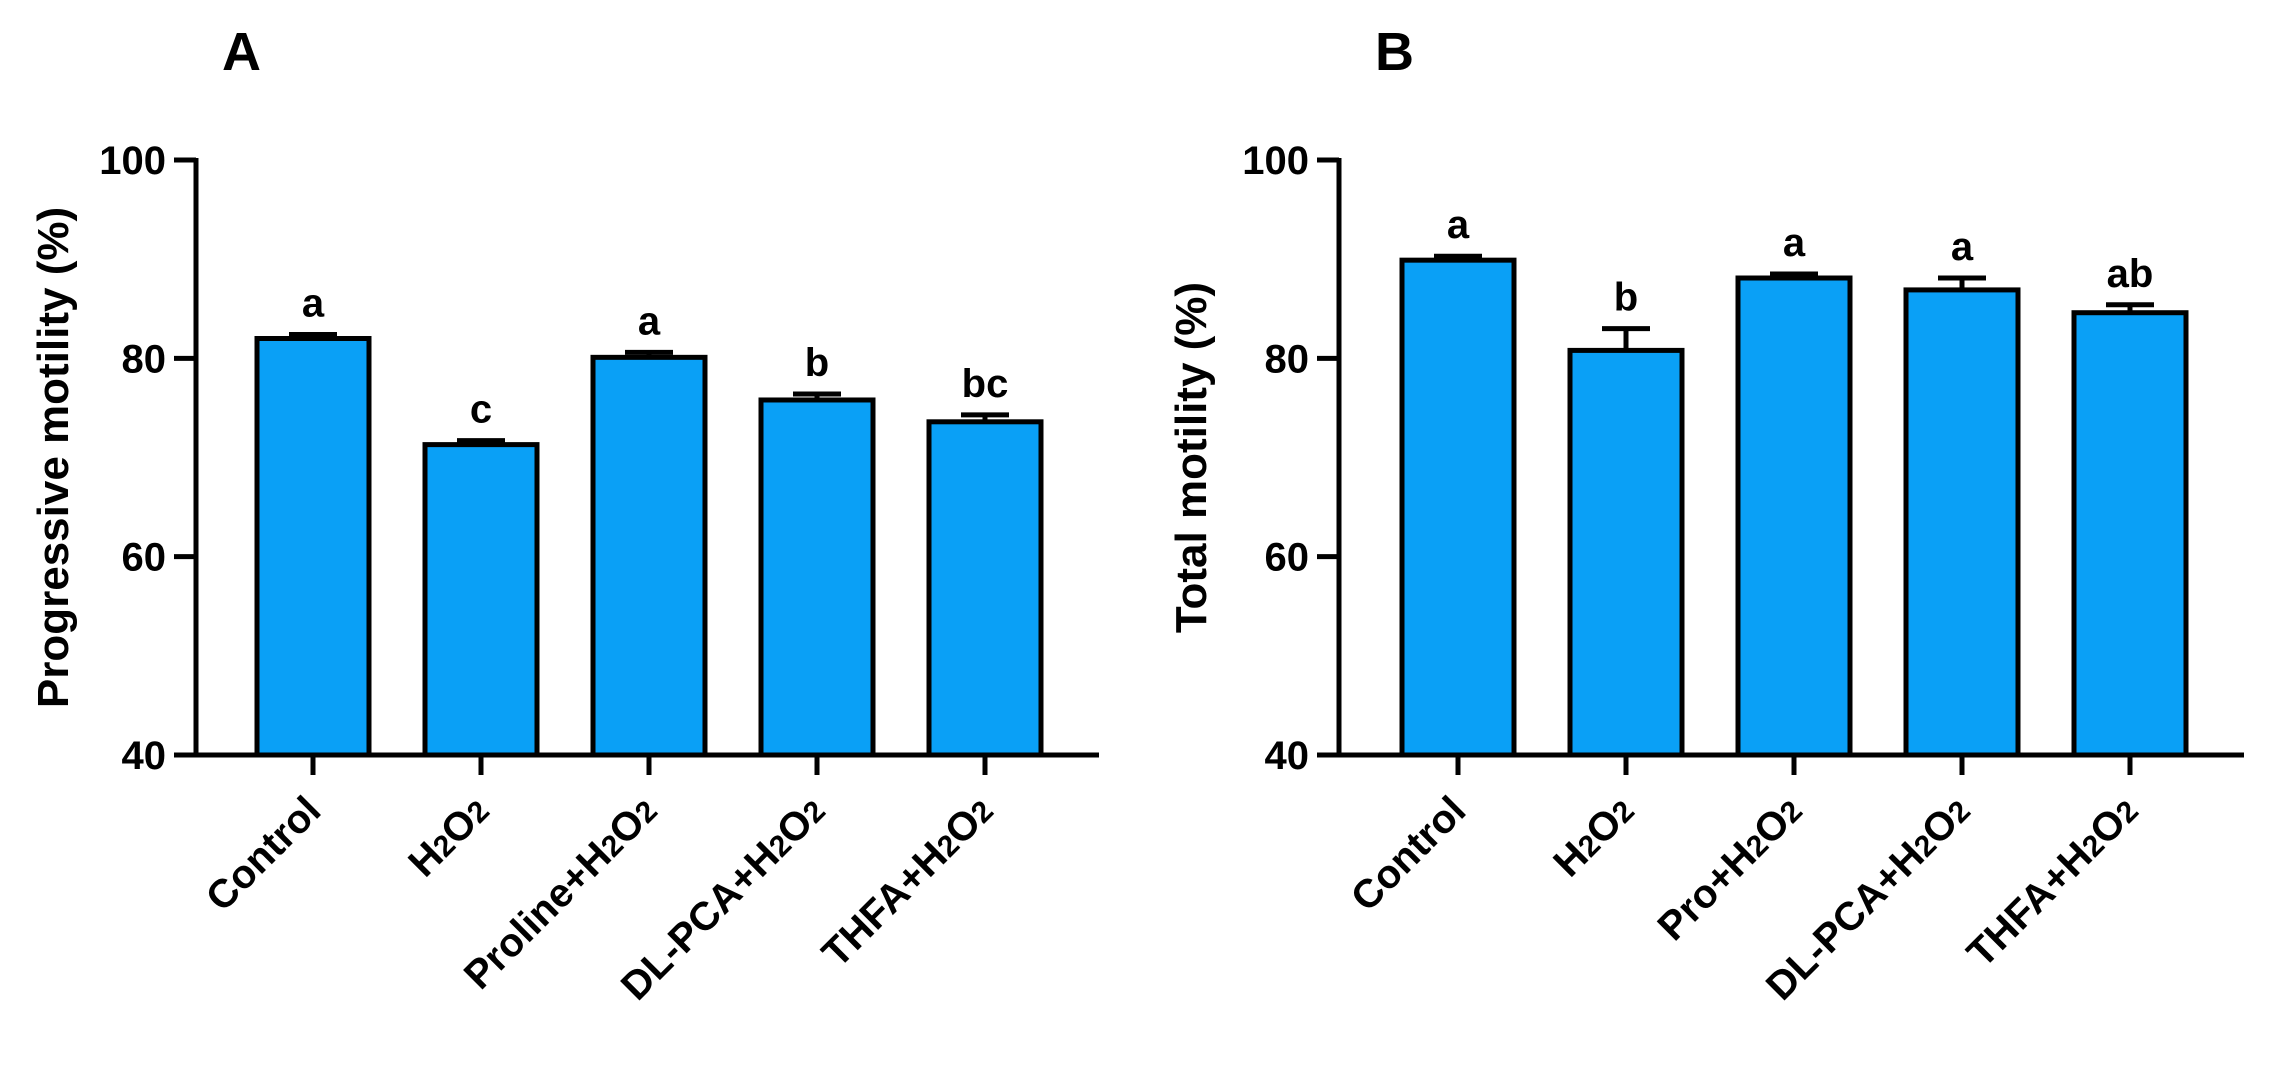 The image size is (2270, 1075). I want to click on significance-label: c, so click(481, 410).